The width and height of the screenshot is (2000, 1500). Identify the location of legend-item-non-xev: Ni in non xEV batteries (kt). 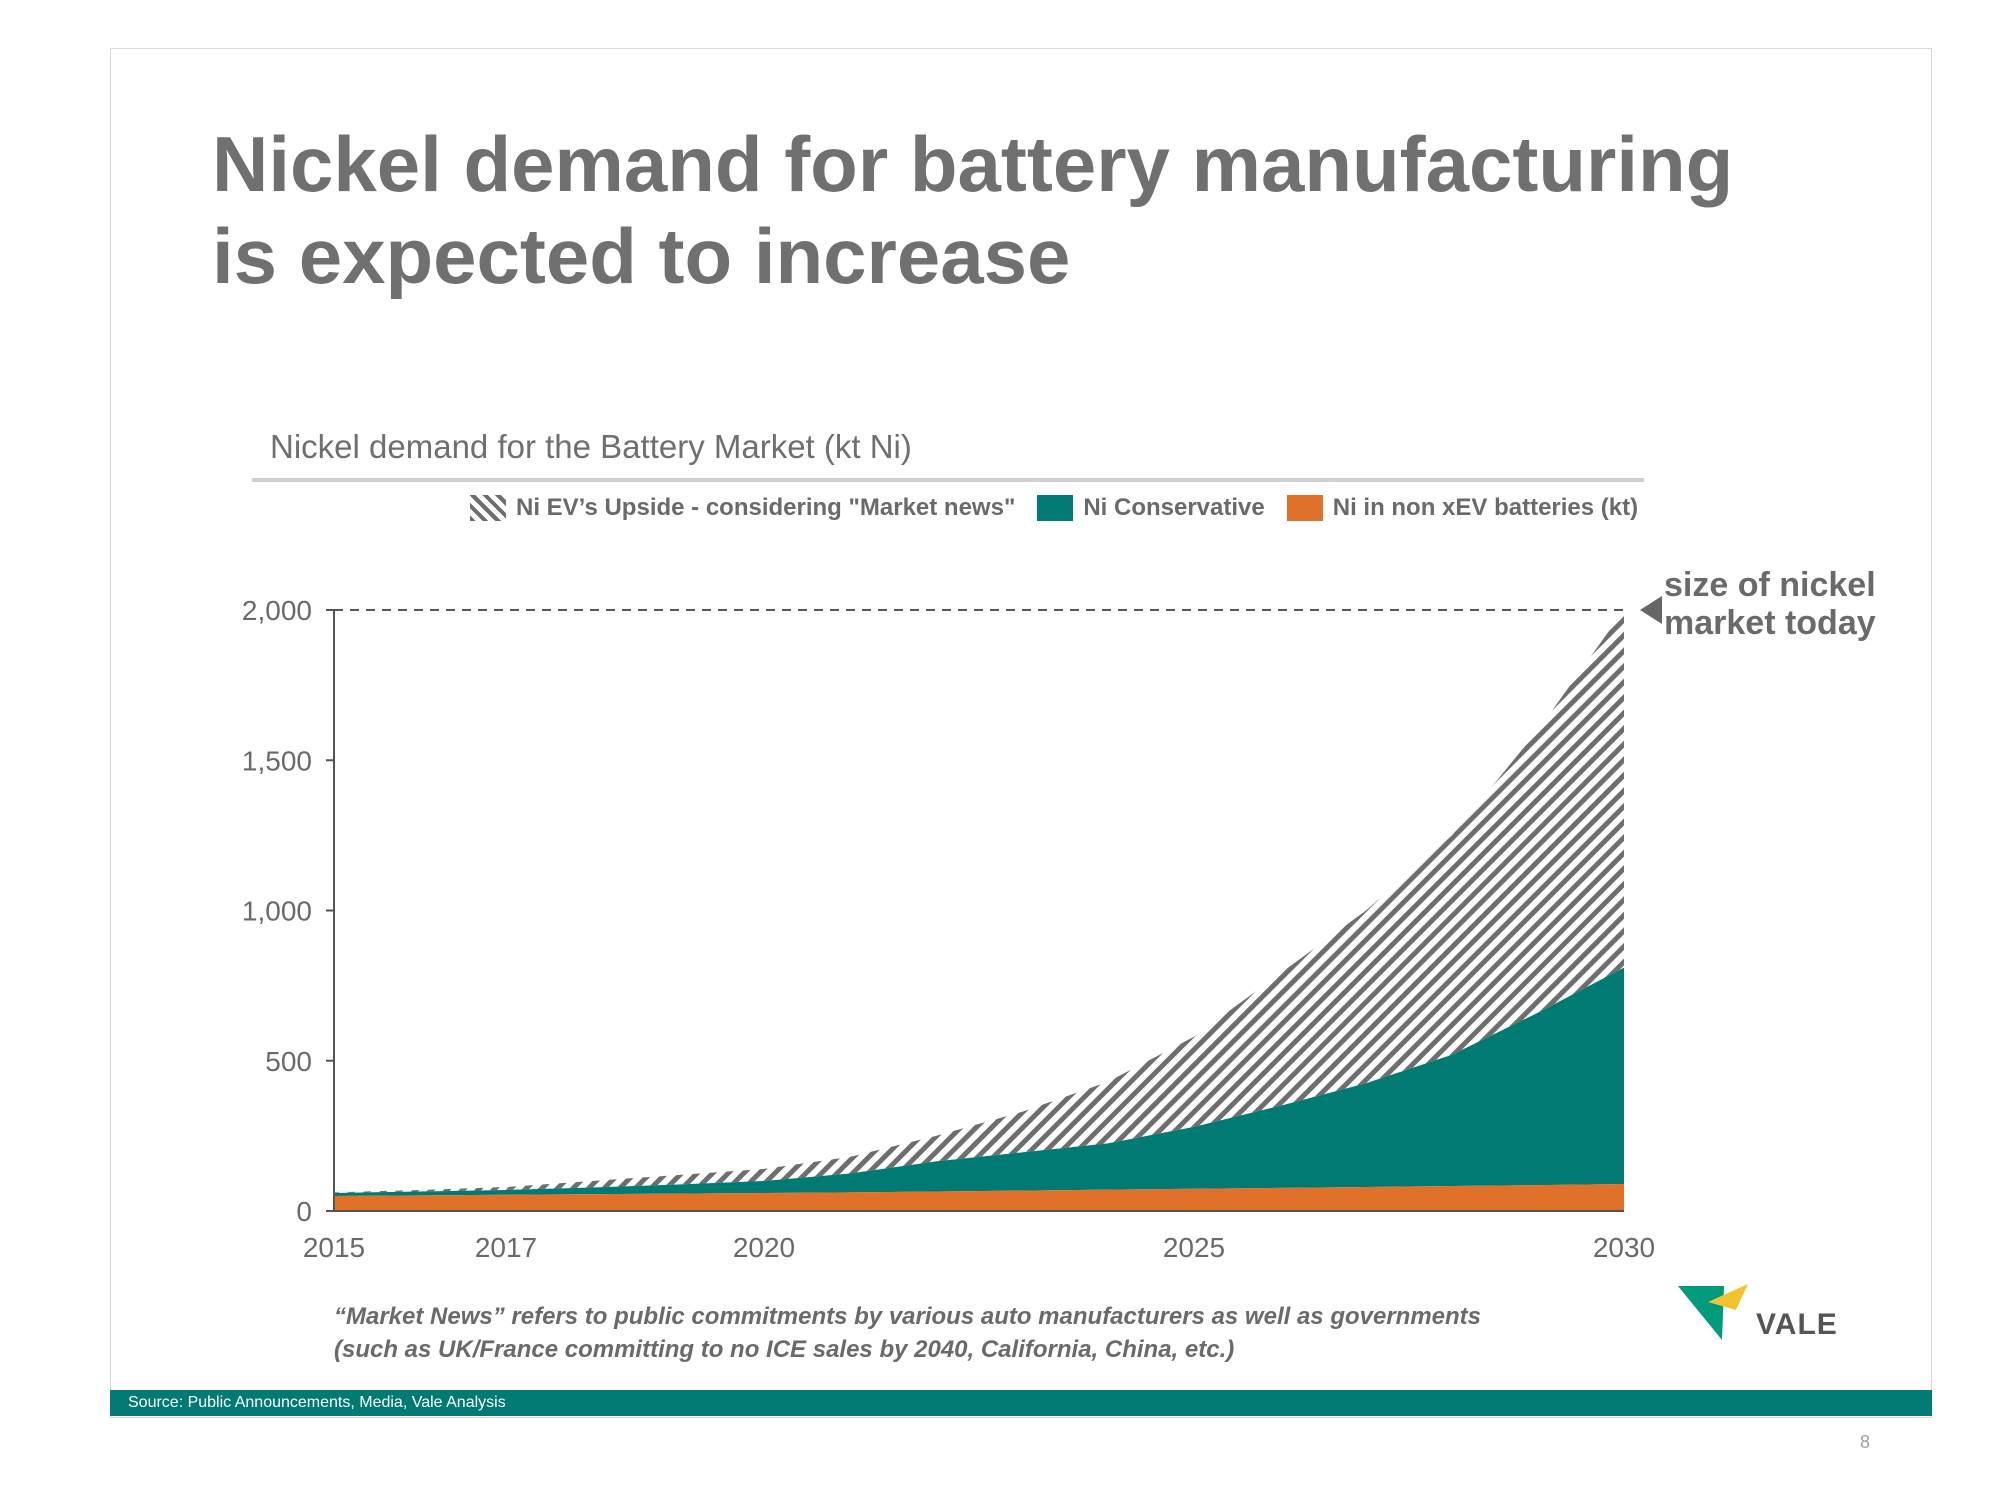
(1462, 508).